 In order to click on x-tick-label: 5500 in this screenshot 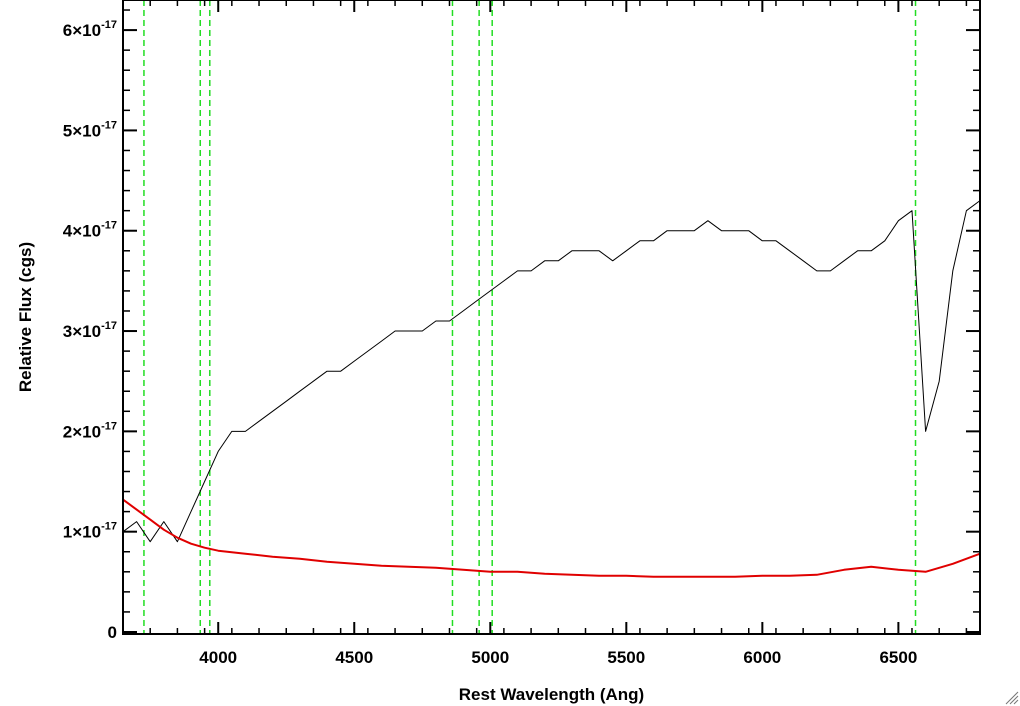, I will do `click(626, 657)`.